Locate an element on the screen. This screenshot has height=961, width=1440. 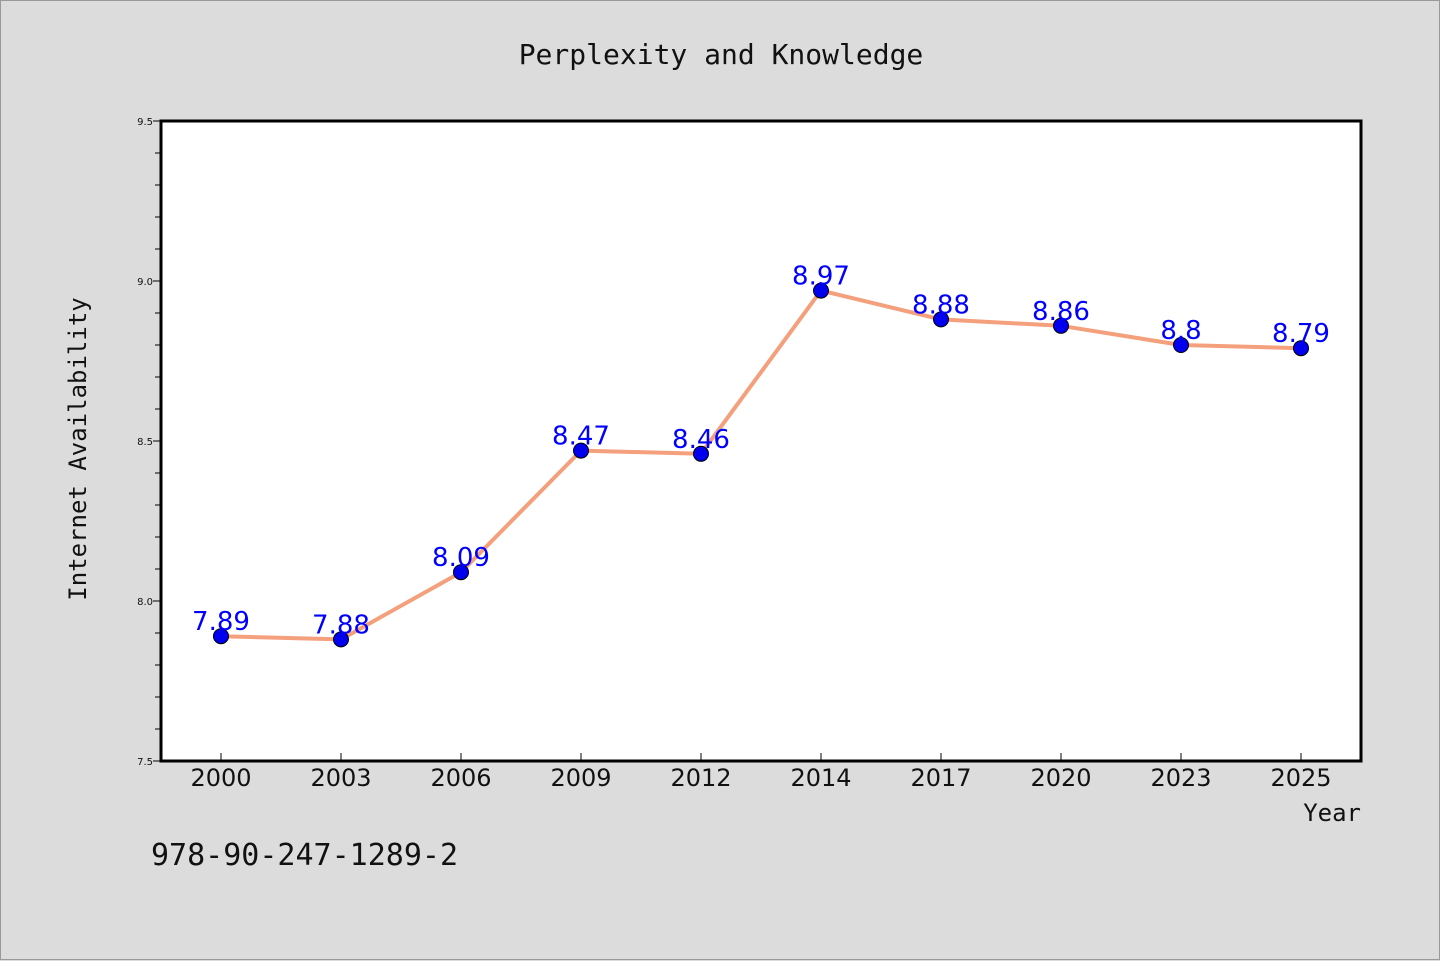
y-tick-label: 9.5 is located at coordinates (145, 122).